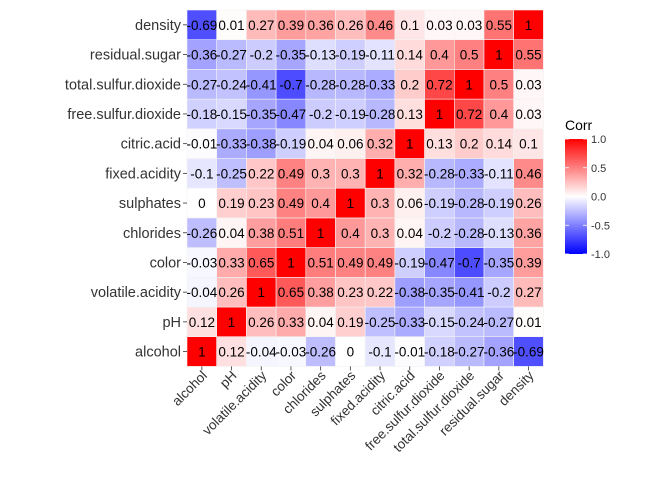  Describe the element at coordinates (201, 144) in the screenshot. I see `cell-value-label: -0.01` at that location.